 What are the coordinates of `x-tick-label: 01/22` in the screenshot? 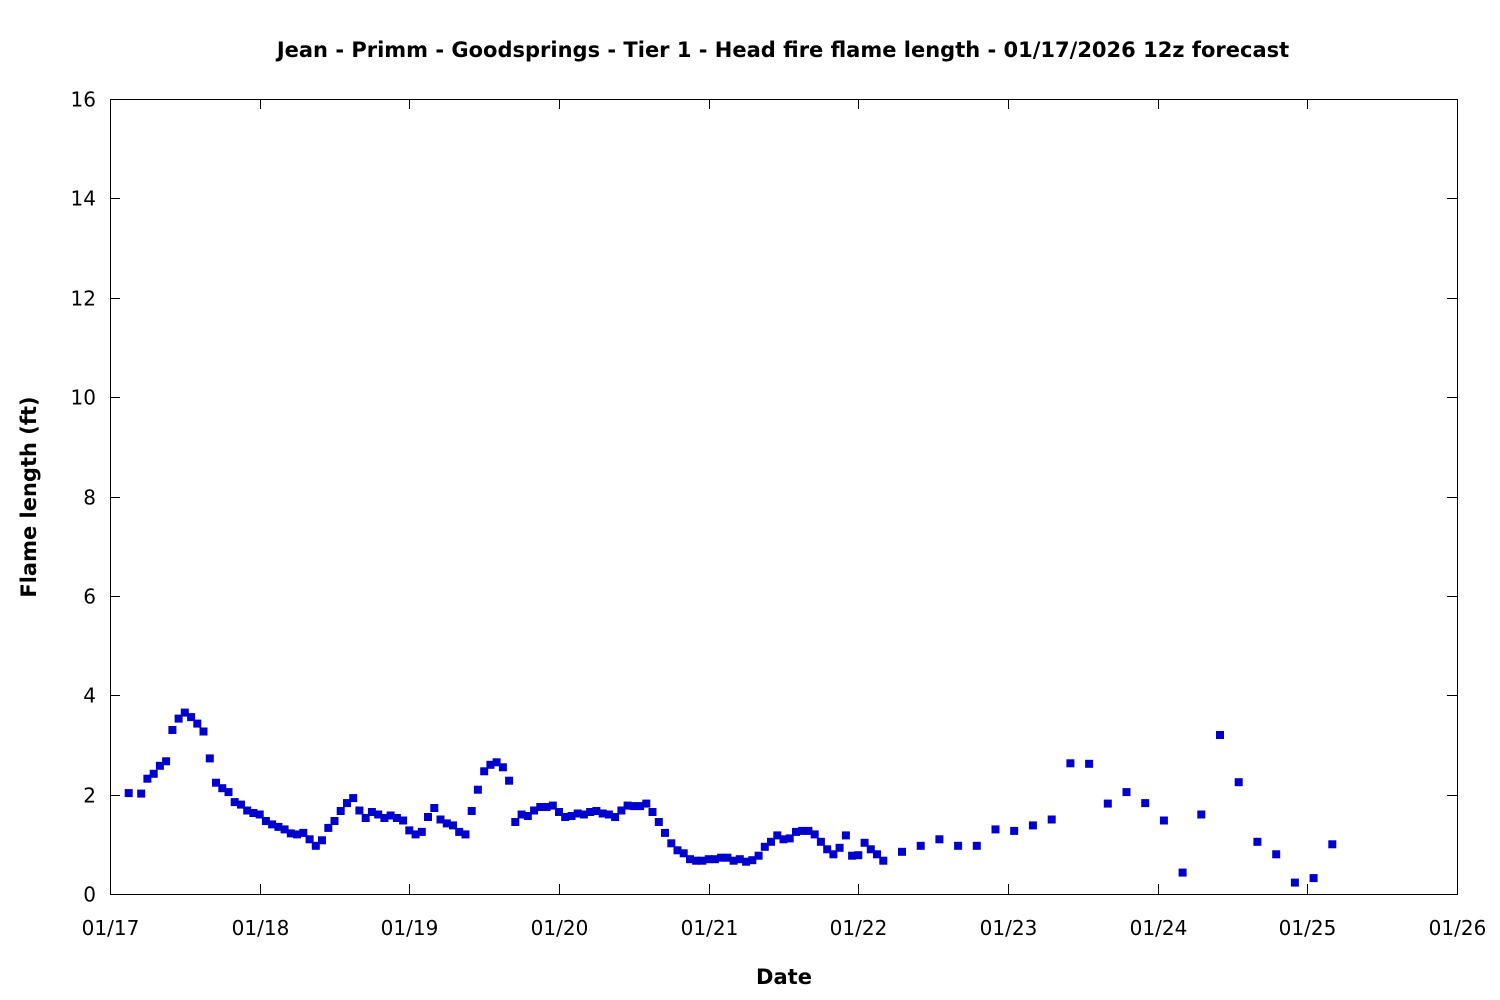 It's located at (859, 928).